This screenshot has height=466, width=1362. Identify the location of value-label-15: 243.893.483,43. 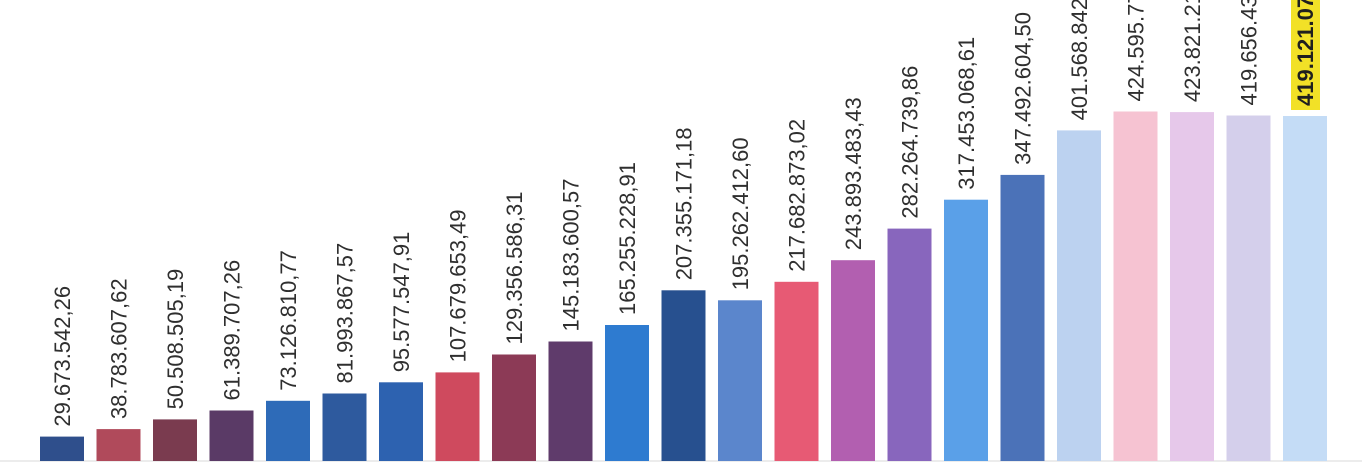
(853, 173).